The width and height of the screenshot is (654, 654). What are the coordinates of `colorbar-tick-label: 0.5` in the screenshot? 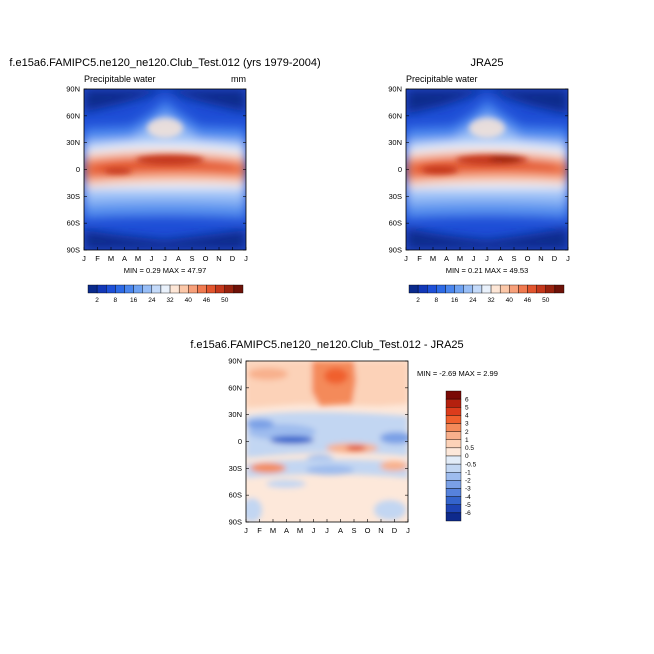 It's located at (469, 448).